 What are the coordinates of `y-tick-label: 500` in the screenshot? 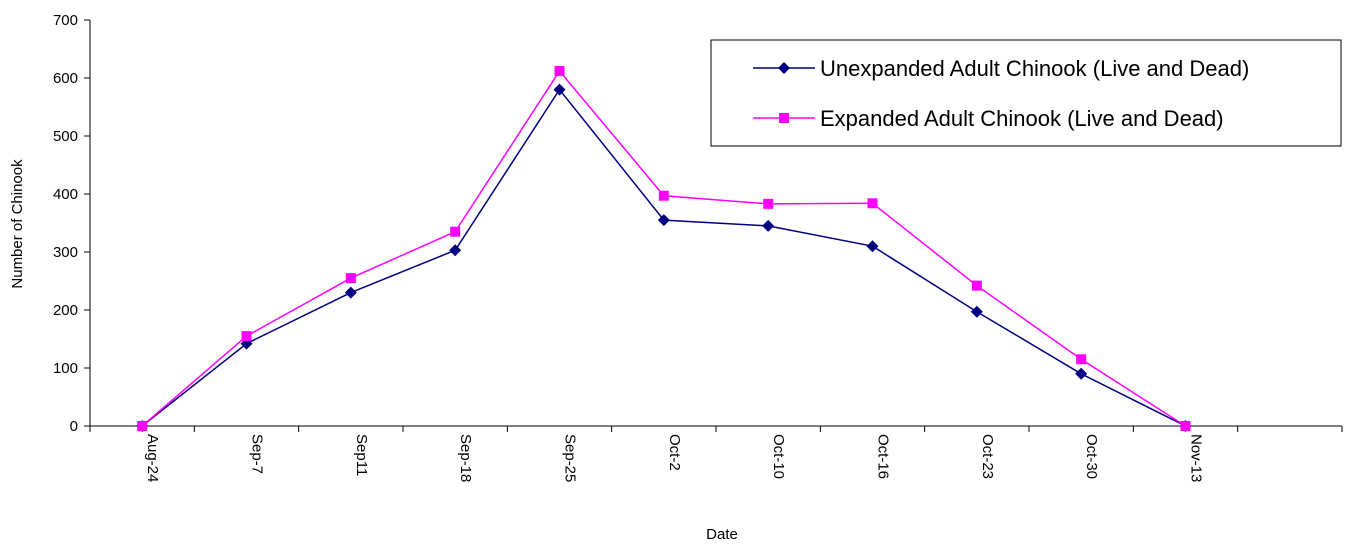 It's located at (65, 136).